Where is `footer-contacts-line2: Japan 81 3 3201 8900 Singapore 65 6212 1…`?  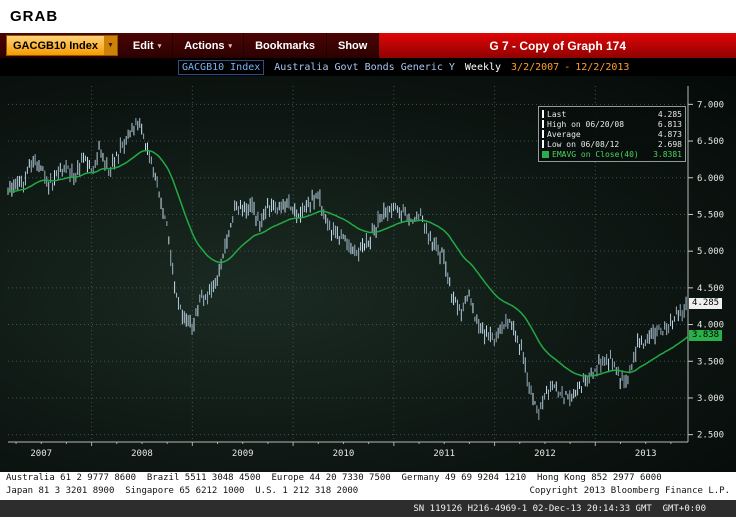 footer-contacts-line2: Japan 81 3 3201 8900 Singapore 65 6212 1… is located at coordinates (182, 491).